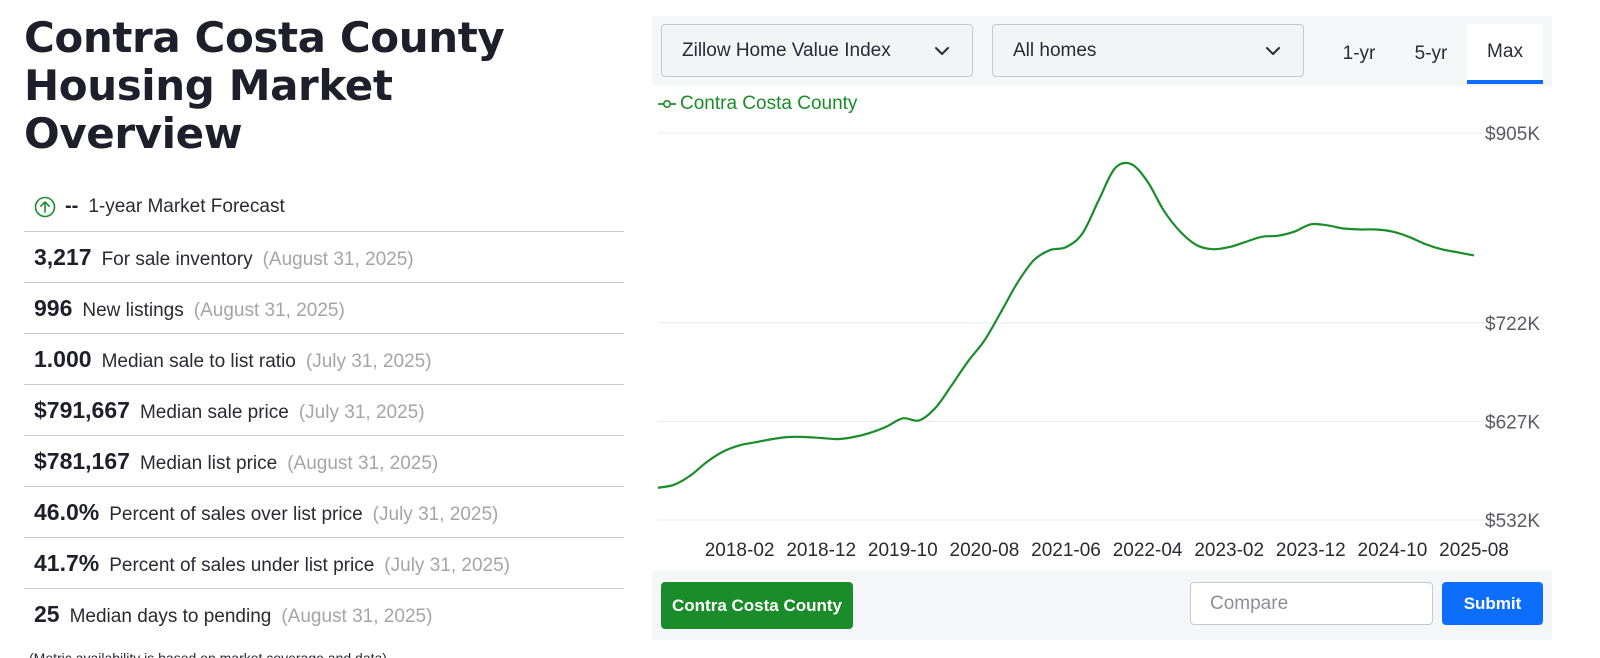 This screenshot has height=658, width=1600. Describe the element at coordinates (72, 206) in the screenshot. I see `forecast-value: --` at that location.